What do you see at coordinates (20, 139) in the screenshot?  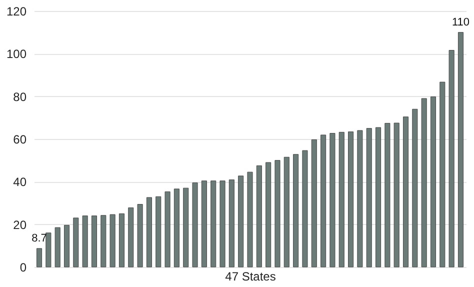 I see `y-tick-label: 60` at bounding box center [20, 139].